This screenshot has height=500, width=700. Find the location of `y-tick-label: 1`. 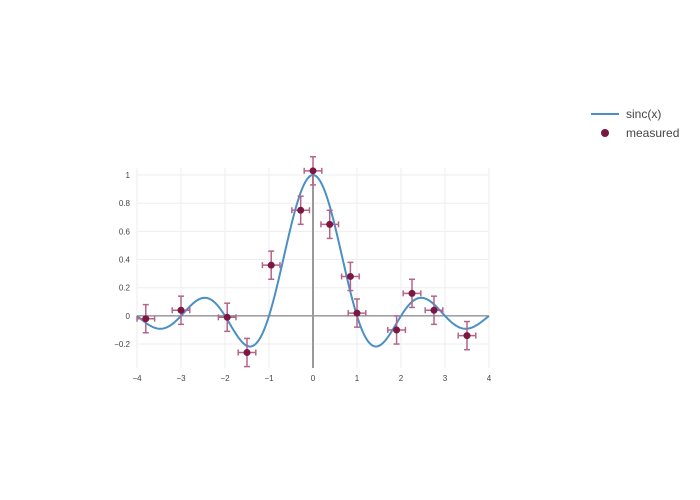

y-tick-label: 1 is located at coordinates (128, 175).